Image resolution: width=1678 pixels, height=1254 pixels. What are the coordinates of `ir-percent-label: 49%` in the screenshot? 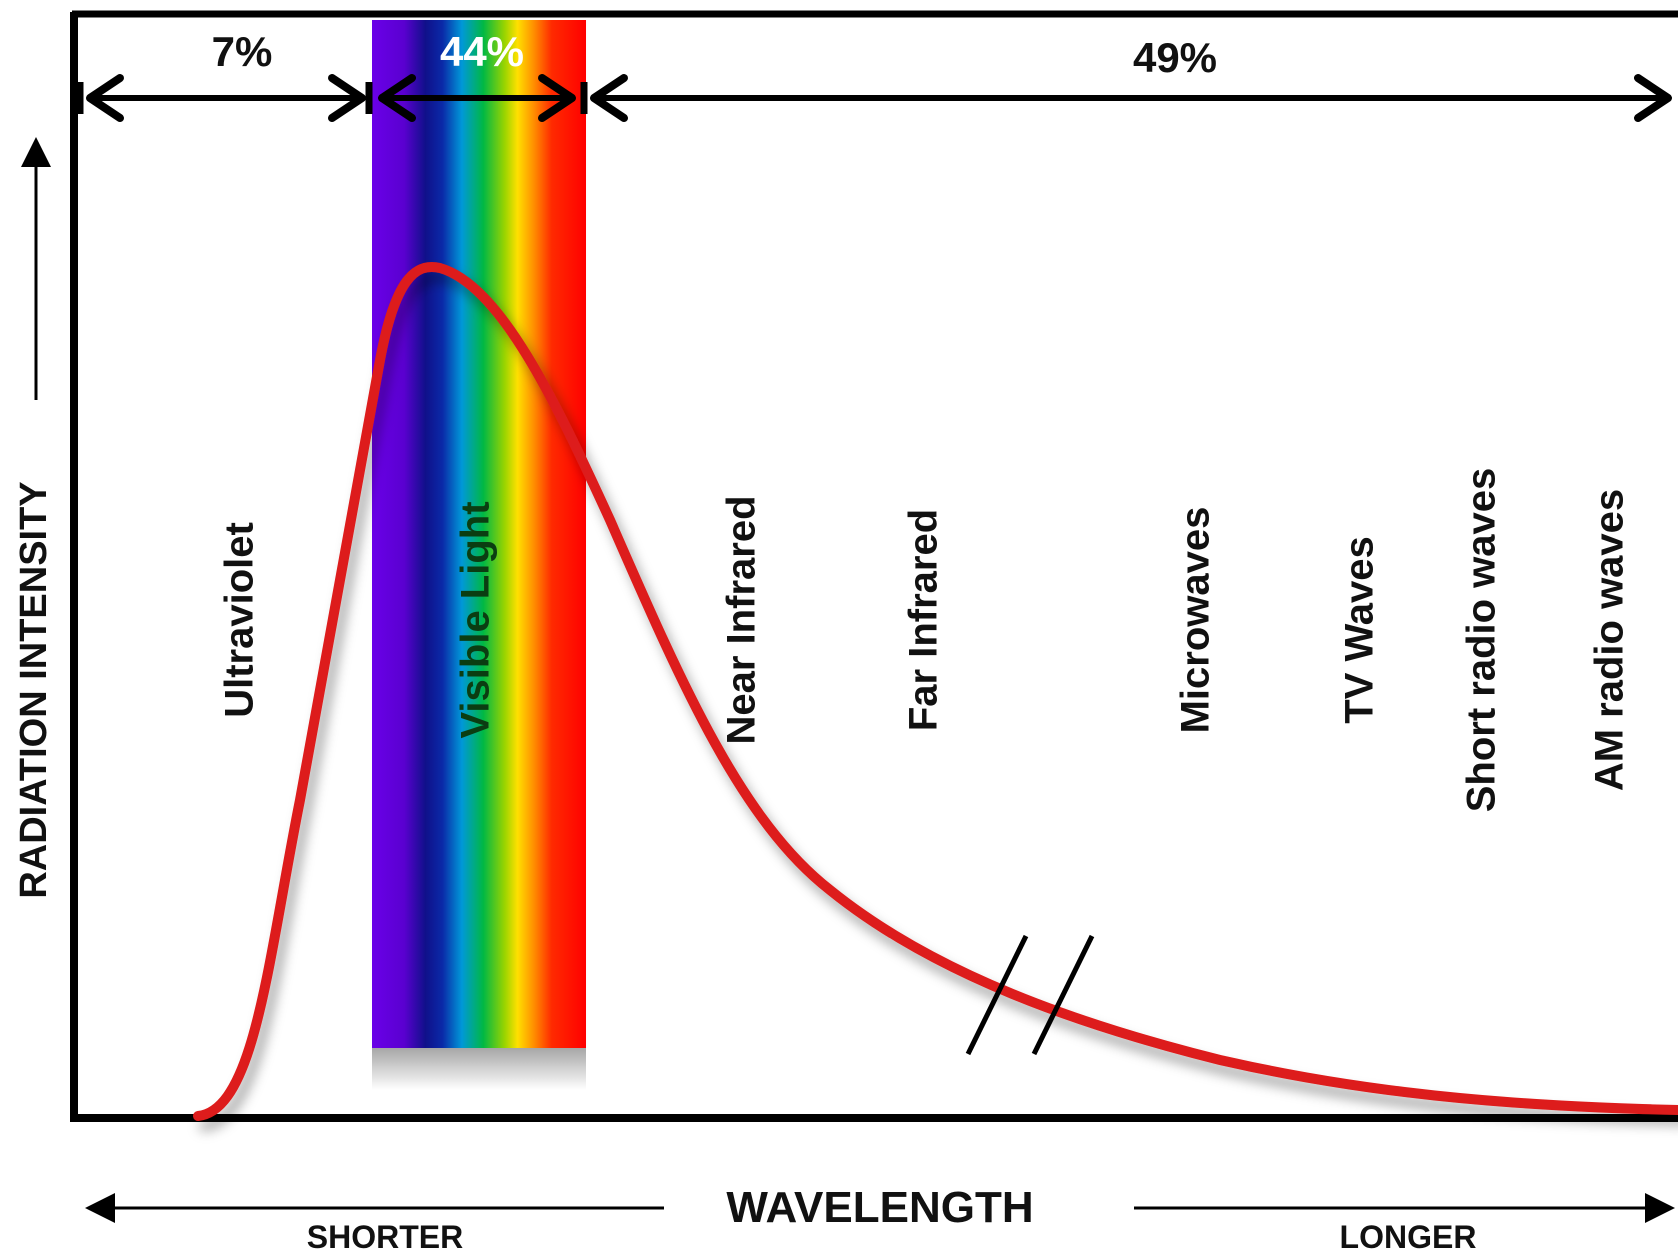 It's located at (1175, 57).